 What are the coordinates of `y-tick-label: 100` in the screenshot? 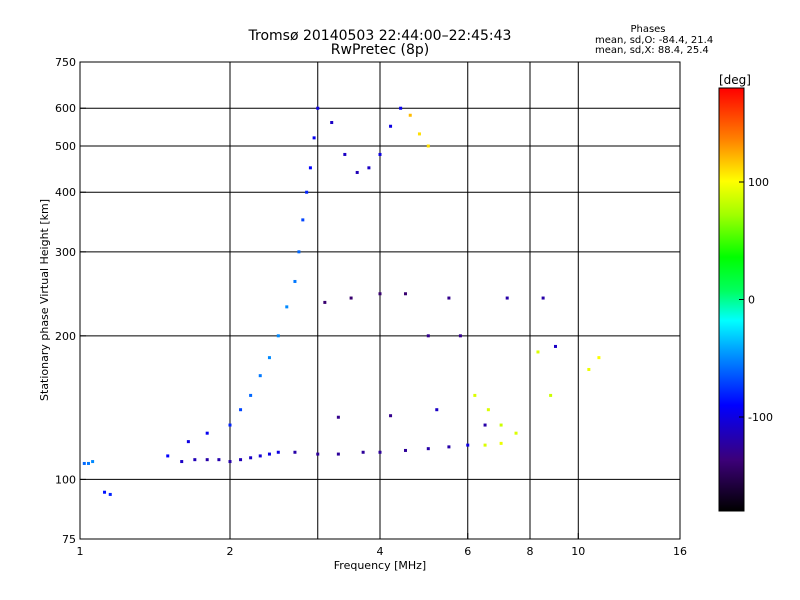 It's located at (65, 479).